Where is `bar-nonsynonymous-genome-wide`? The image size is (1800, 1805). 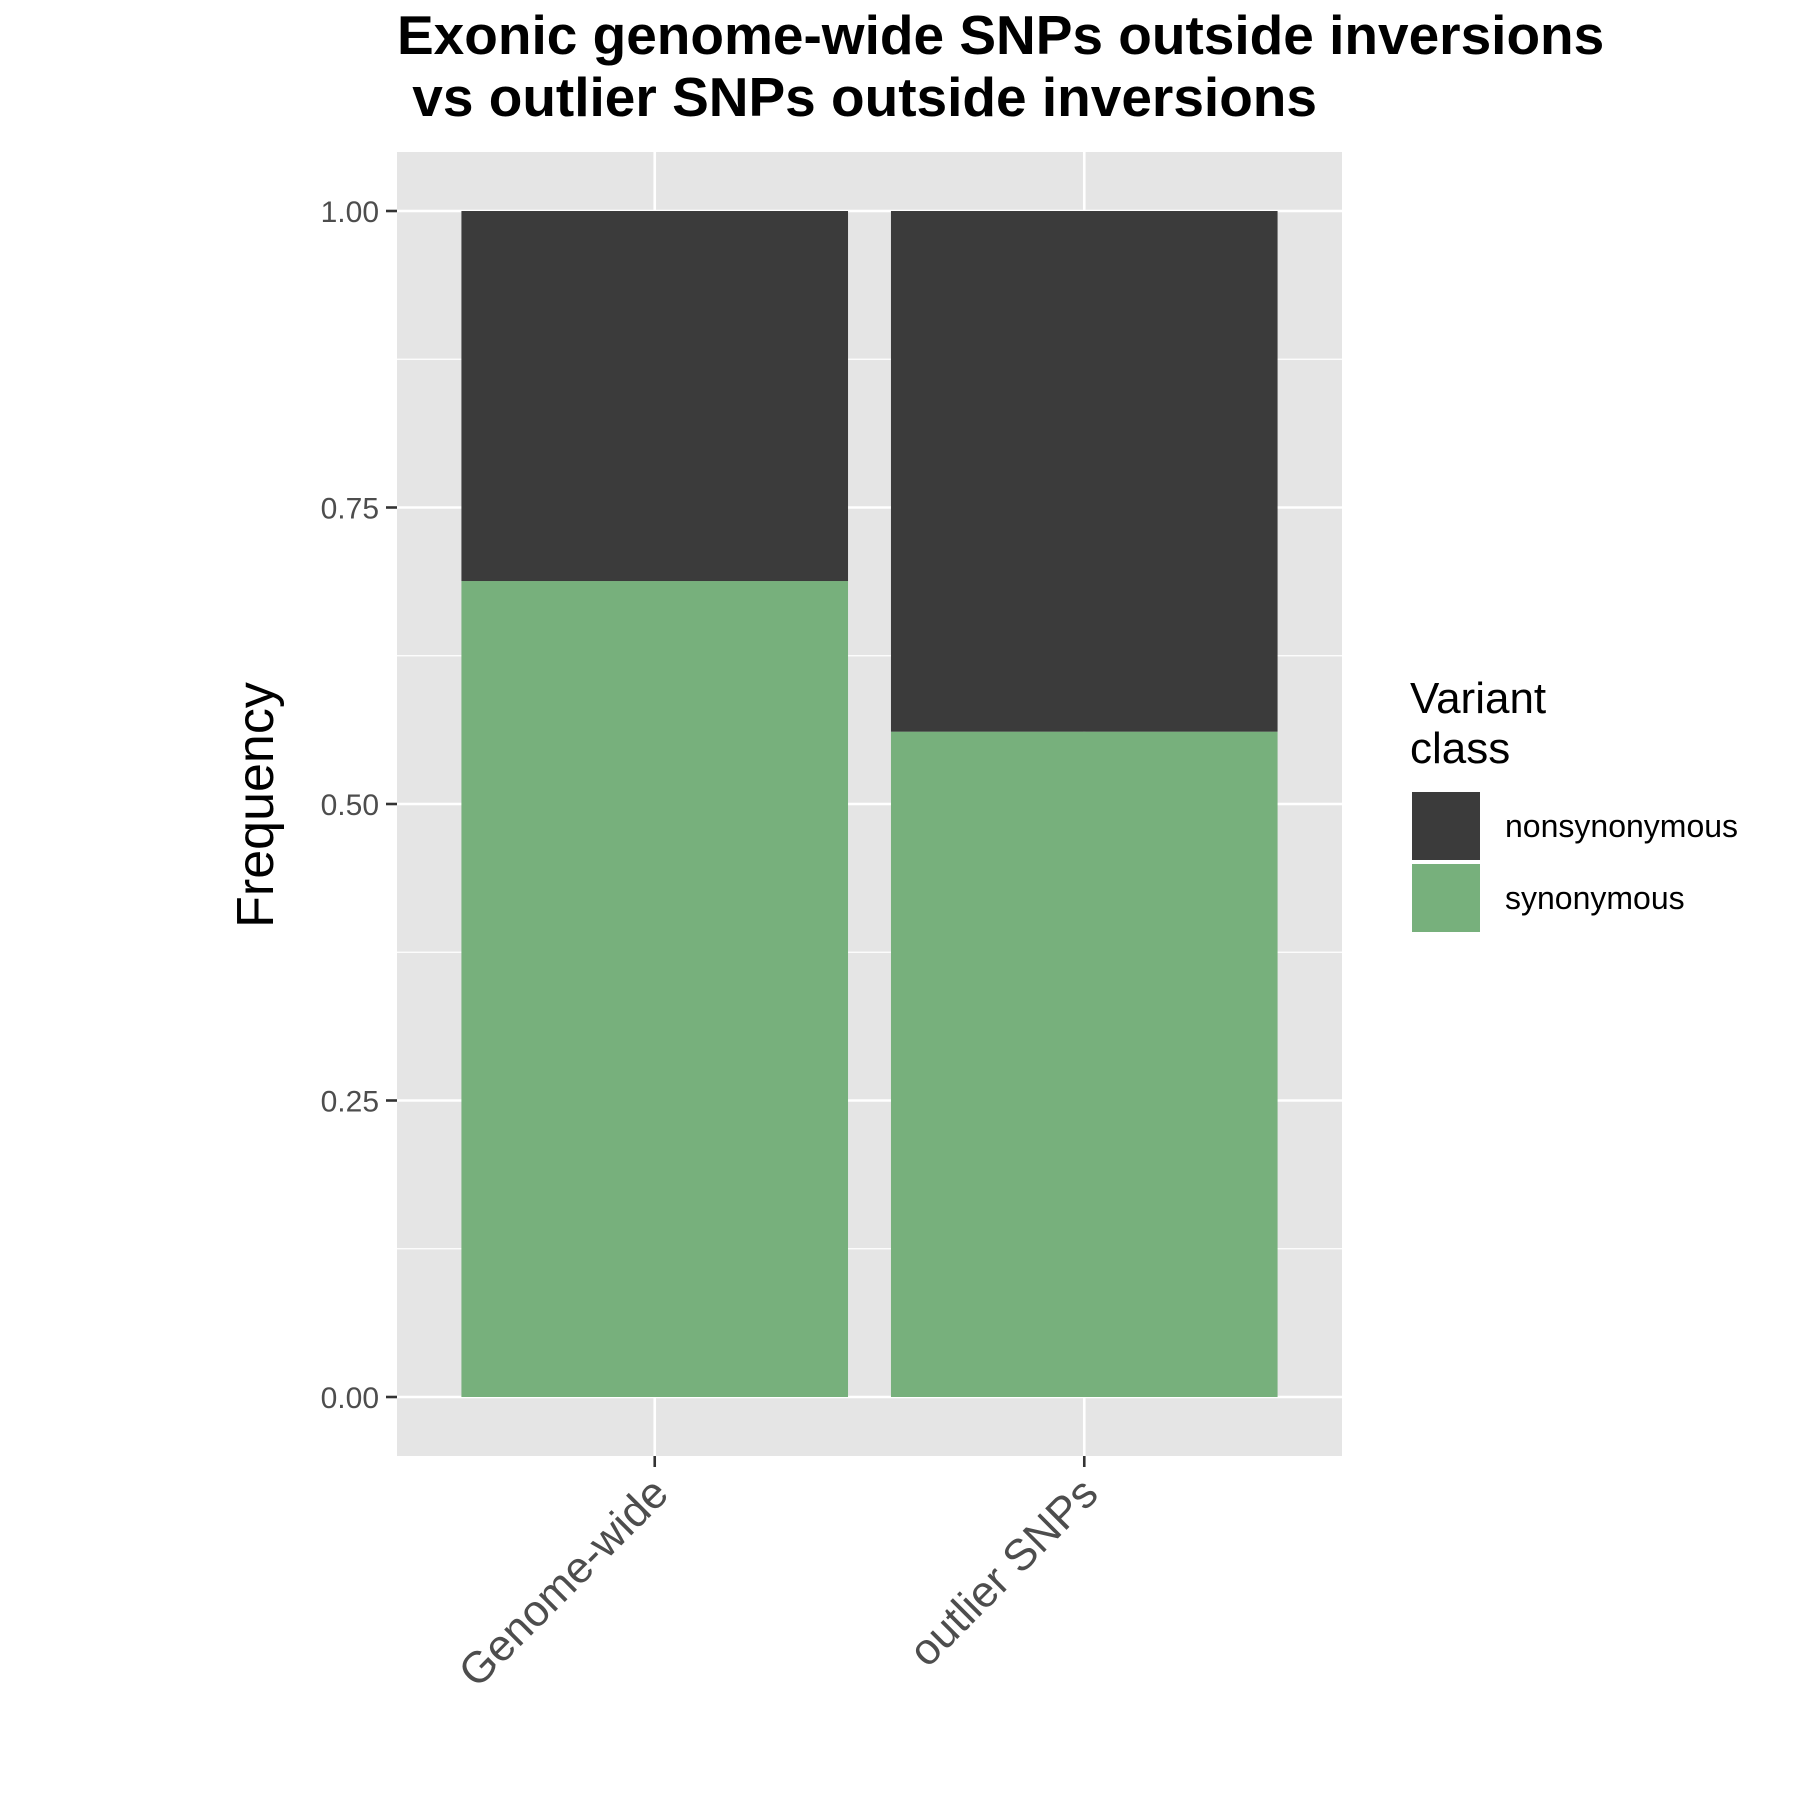 bar-nonsynonymous-genome-wide is located at coordinates (655, 396).